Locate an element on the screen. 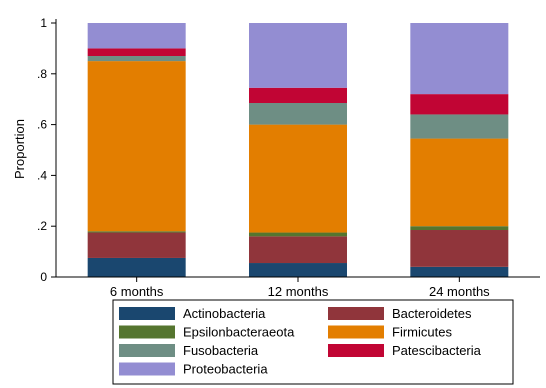 This screenshot has width=546, height=388. x-tick-label: 12 months is located at coordinates (298, 291).